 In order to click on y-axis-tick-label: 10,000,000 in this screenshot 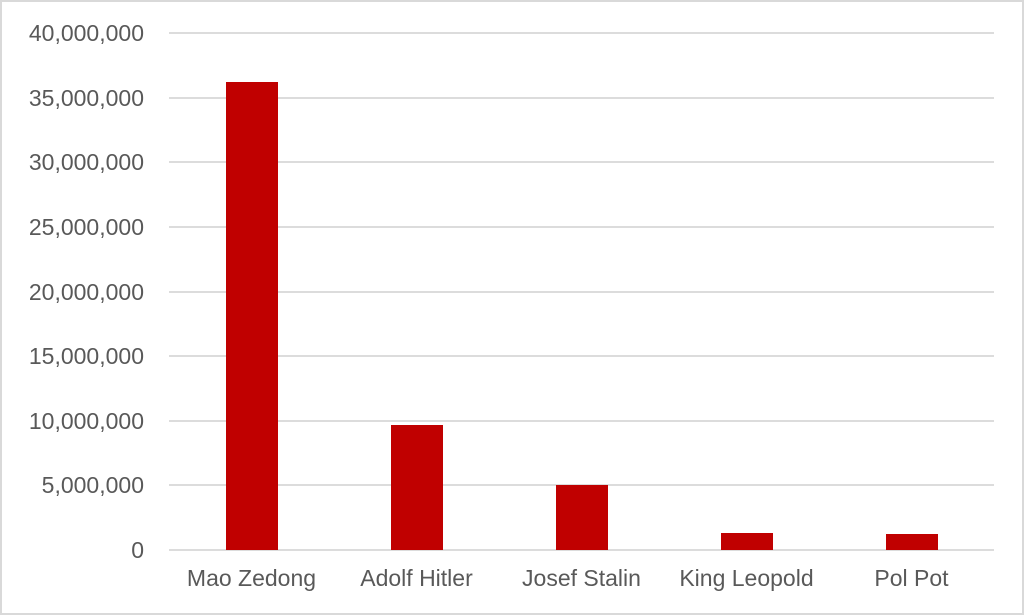, I will do `click(86, 420)`.